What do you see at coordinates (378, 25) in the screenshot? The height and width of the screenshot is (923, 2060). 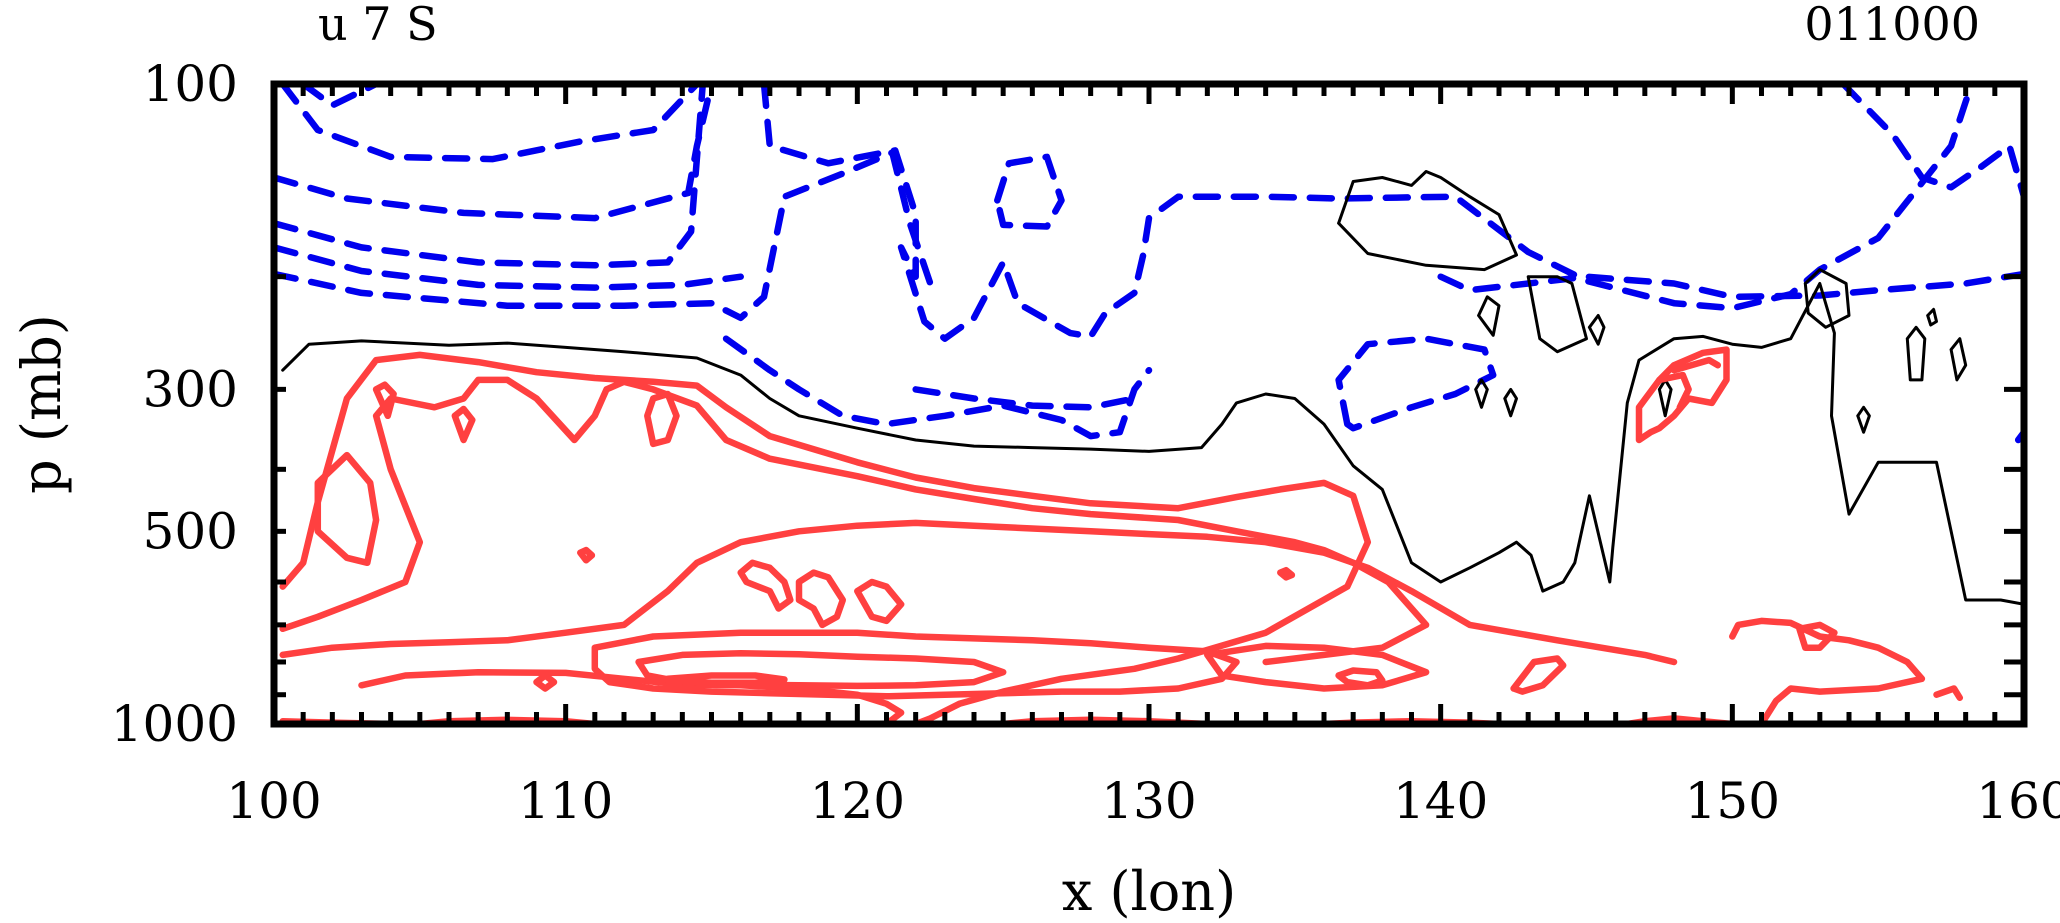 I see `title-left: u 7 S` at bounding box center [378, 25].